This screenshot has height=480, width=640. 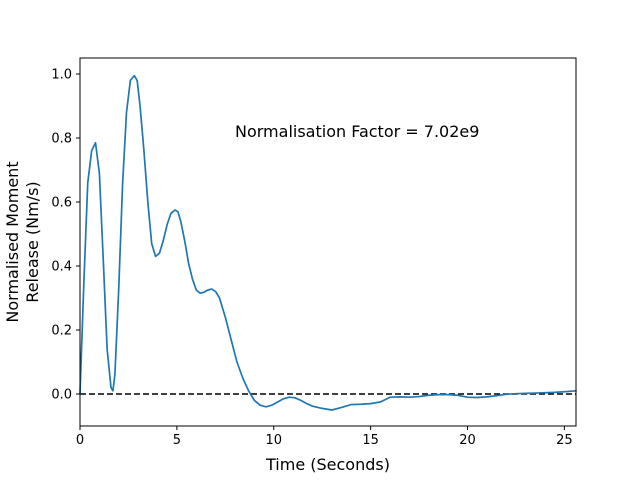 I want to click on x-tick-label: 15, so click(x=370, y=440).